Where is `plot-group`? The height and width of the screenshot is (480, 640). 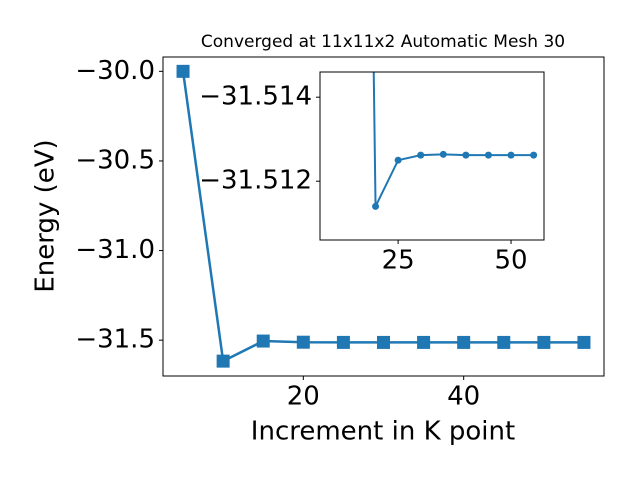
plot-group is located at coordinates (455, 141).